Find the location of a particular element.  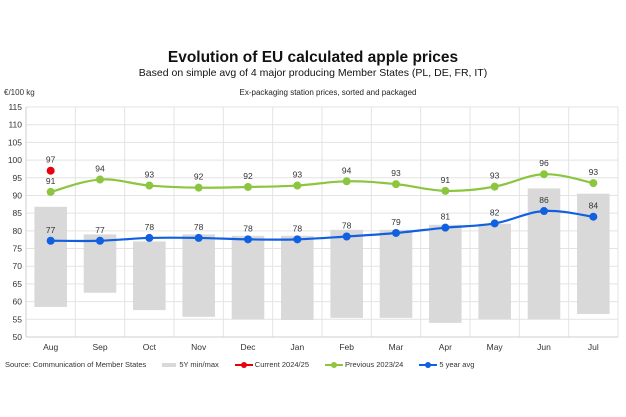

legend-swatch-range is located at coordinates (169, 364).